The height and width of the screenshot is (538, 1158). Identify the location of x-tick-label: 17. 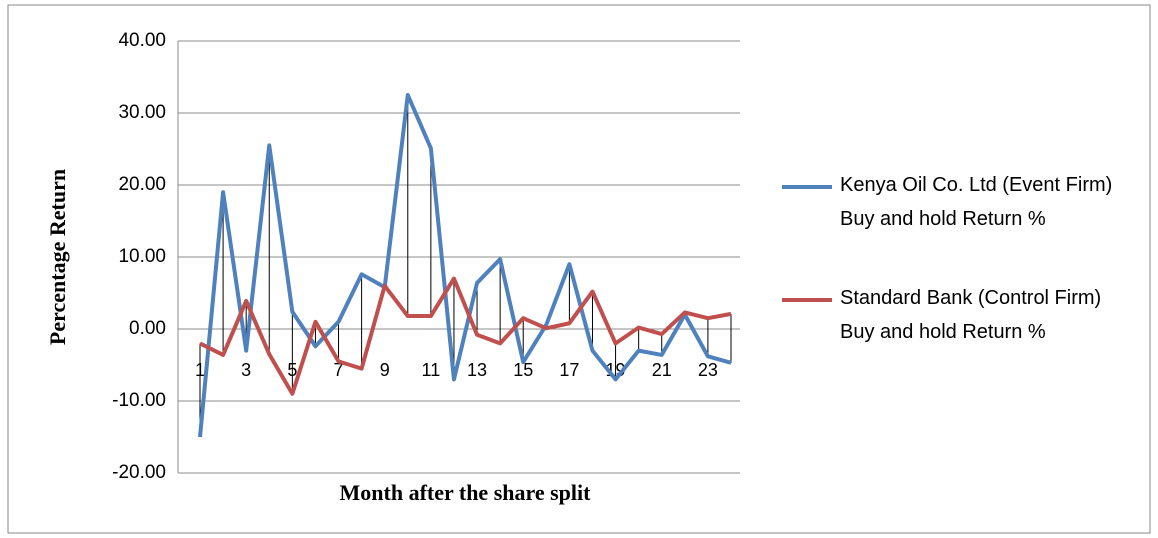
(569, 370).